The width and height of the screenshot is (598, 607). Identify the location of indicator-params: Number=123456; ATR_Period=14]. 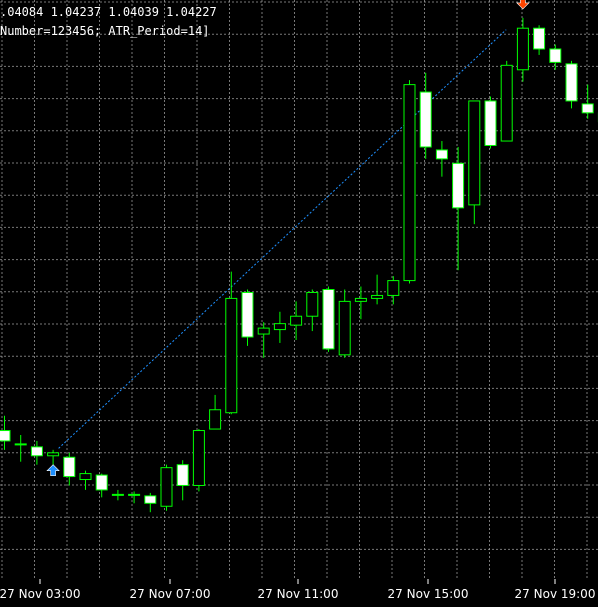
(105, 31).